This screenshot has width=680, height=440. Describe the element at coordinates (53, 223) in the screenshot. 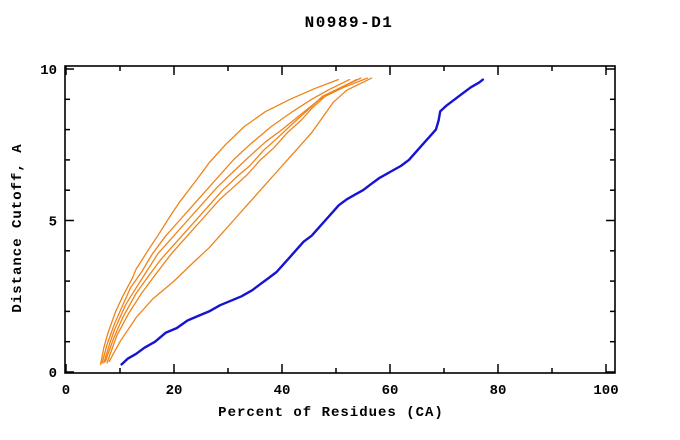

I see `y-tick-label: 5` at that location.